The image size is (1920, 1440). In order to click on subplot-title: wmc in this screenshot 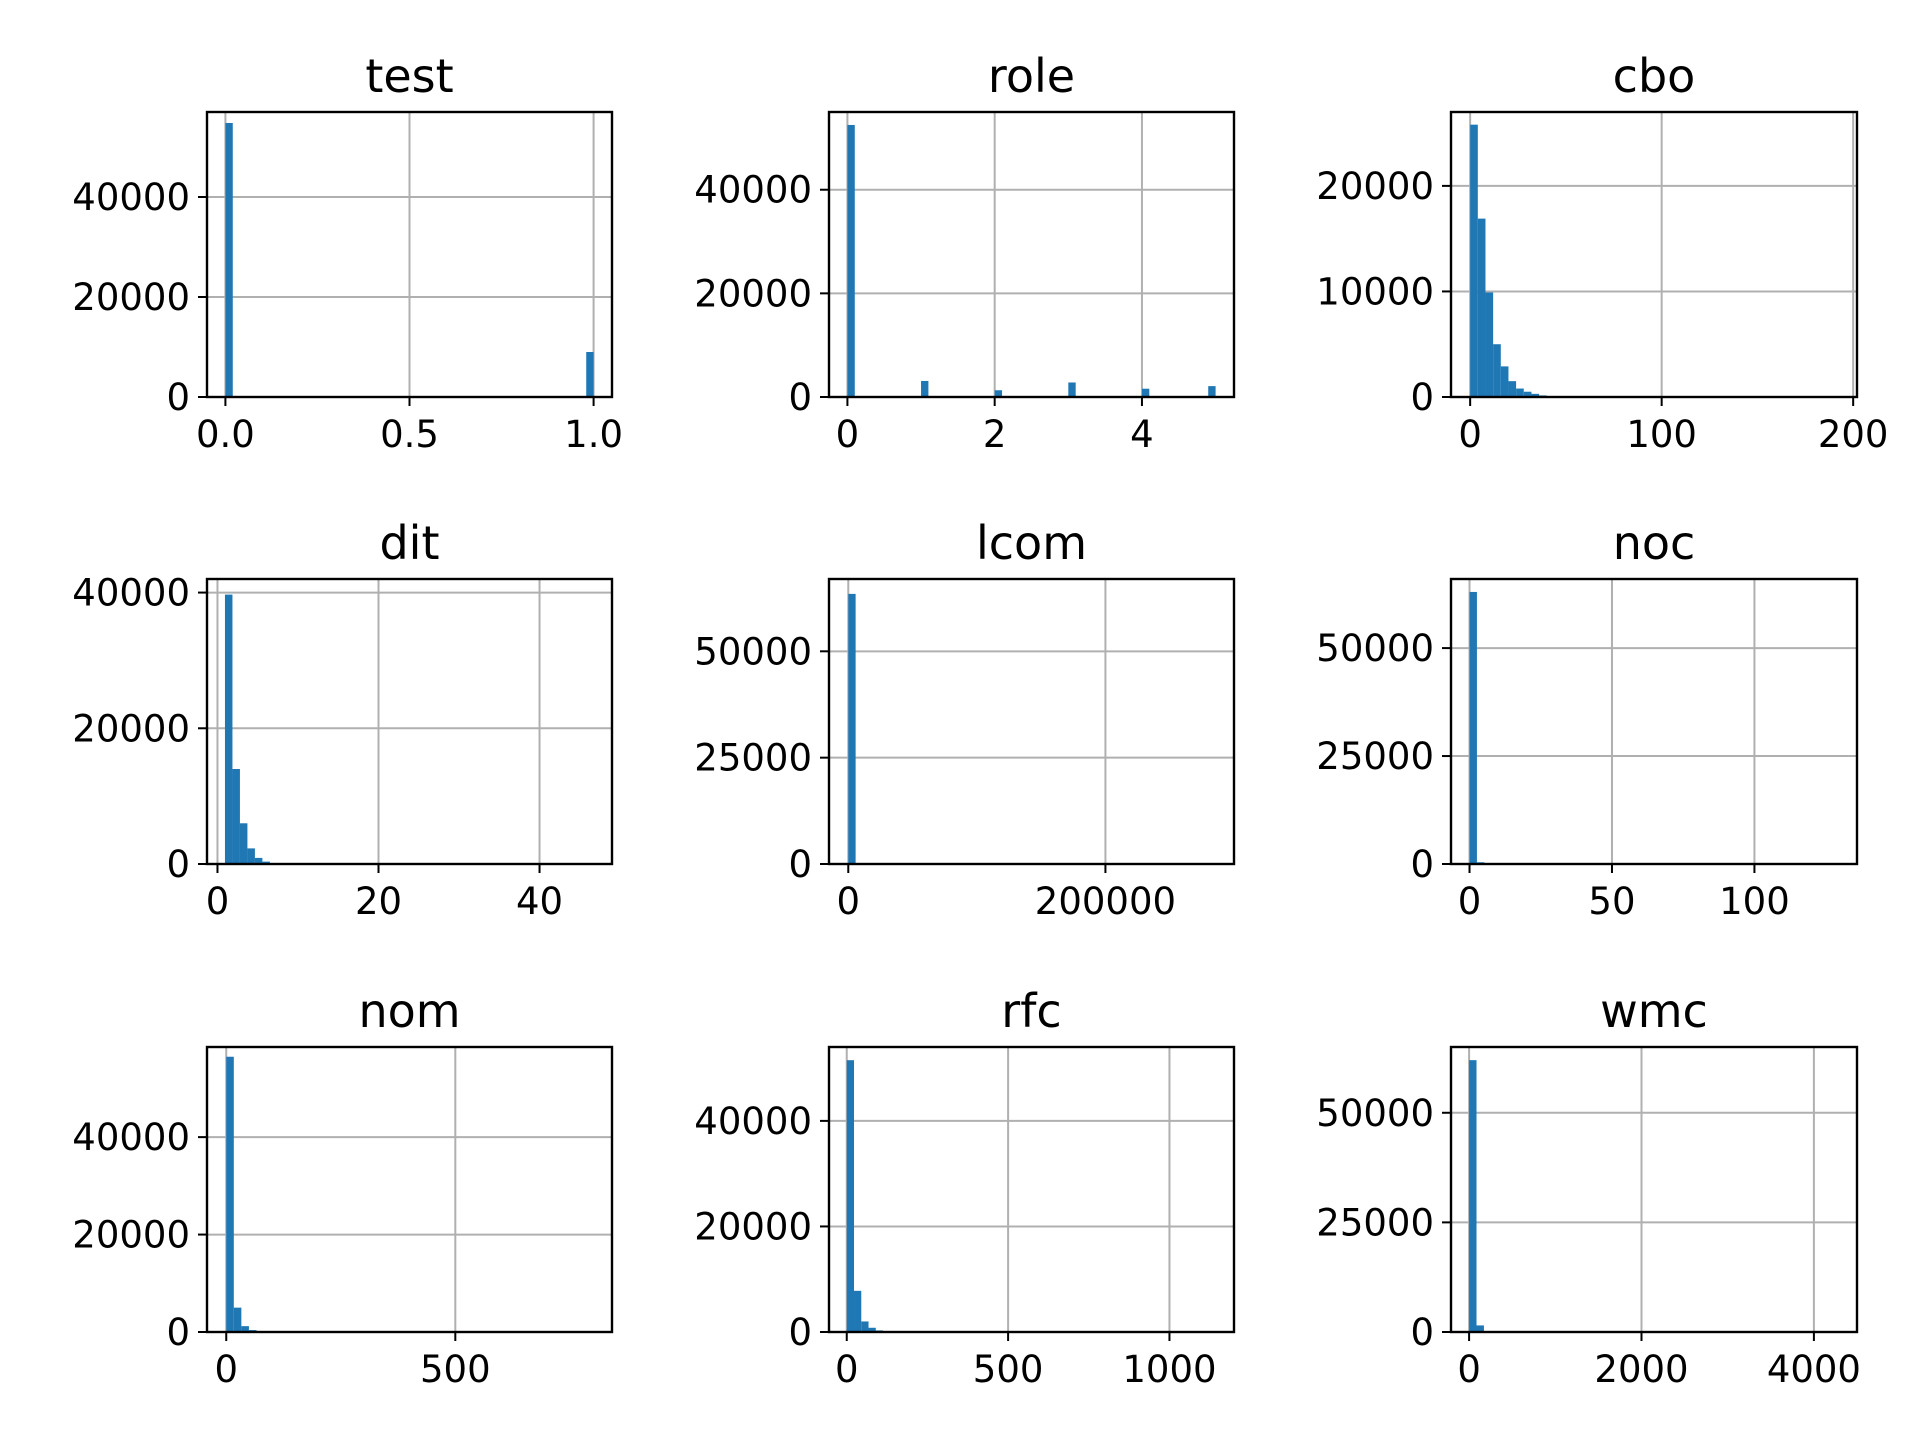, I will do `click(1654, 1011)`.